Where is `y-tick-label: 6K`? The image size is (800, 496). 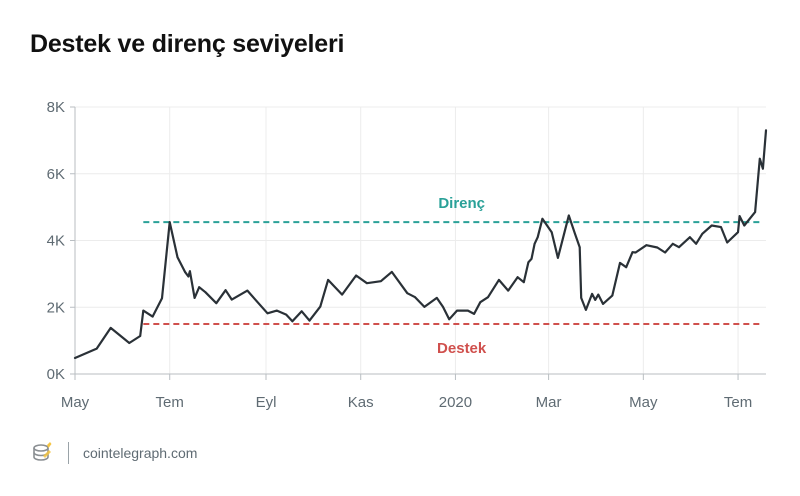 y-tick-label: 6K is located at coordinates (56, 174).